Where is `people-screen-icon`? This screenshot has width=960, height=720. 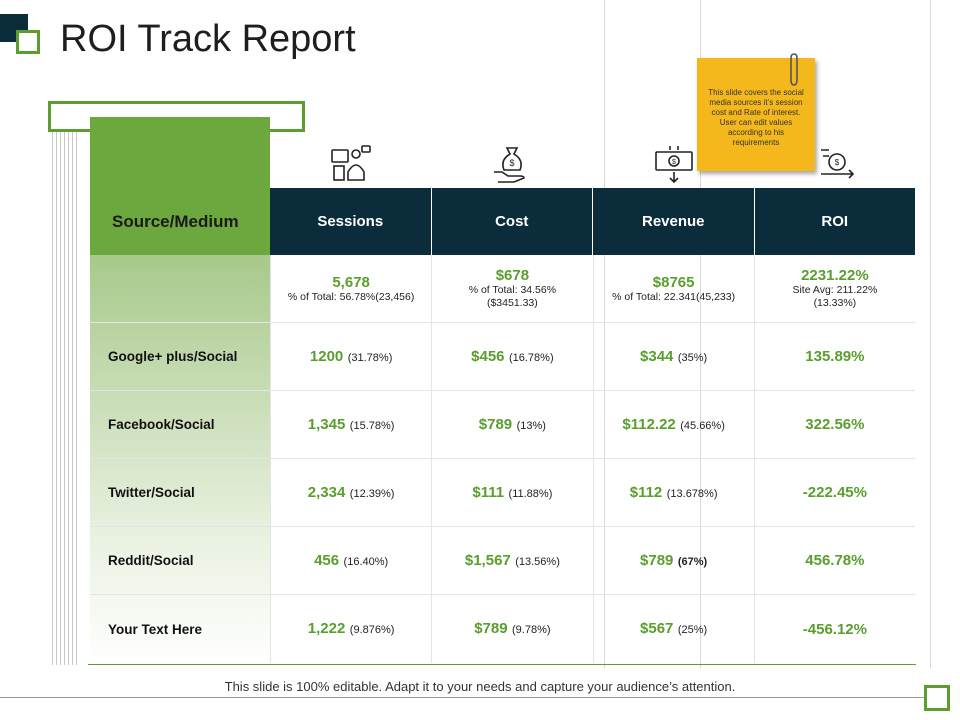
people-screen-icon is located at coordinates (350, 164).